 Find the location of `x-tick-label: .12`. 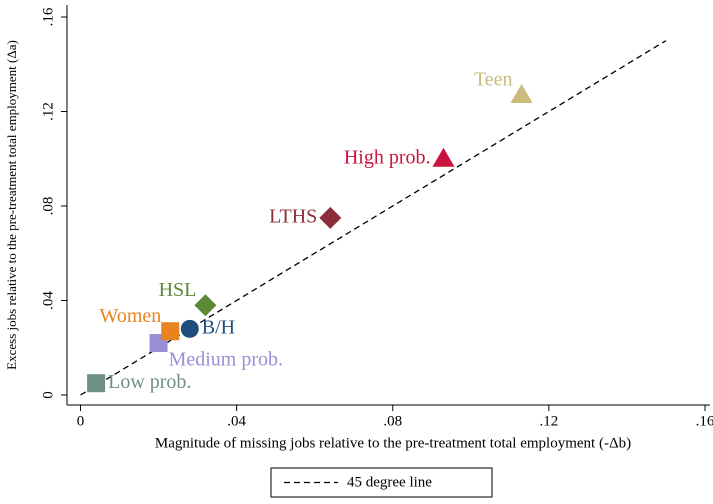

x-tick-label: .12 is located at coordinates (549, 421).